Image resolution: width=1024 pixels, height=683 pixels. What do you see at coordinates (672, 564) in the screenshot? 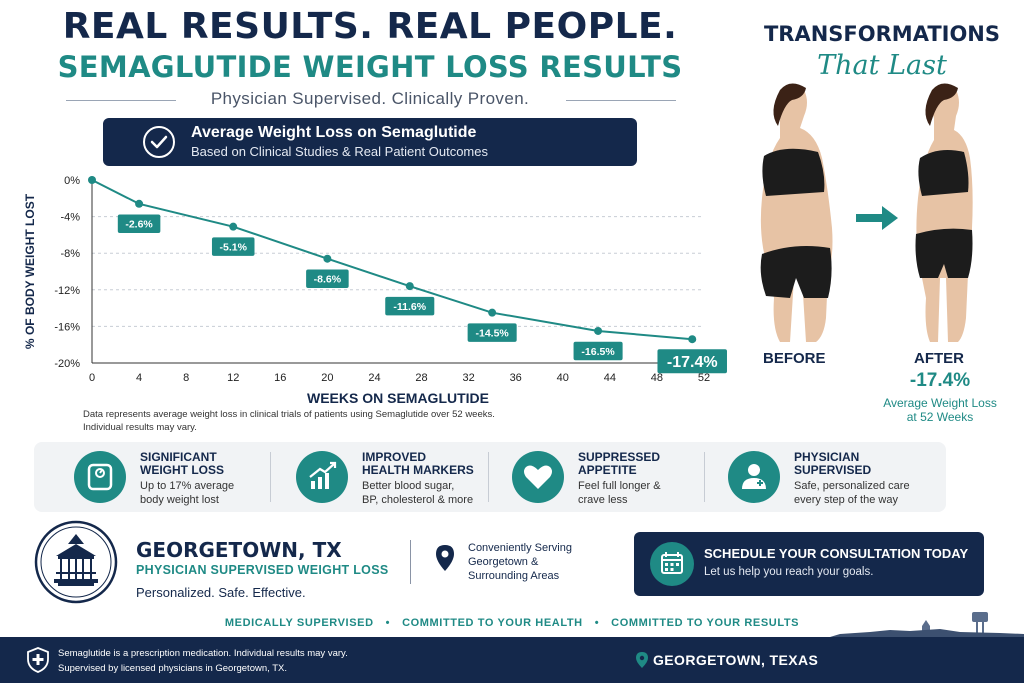
I see `calendar-icon` at bounding box center [672, 564].